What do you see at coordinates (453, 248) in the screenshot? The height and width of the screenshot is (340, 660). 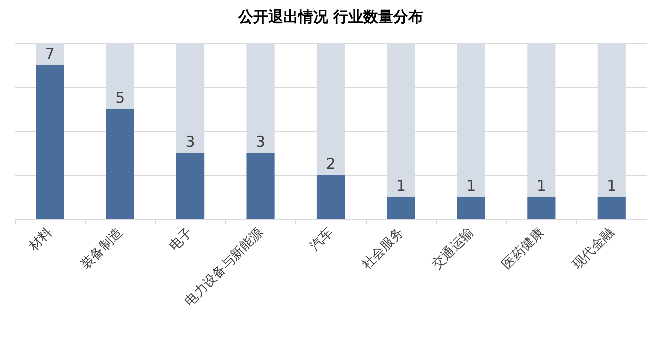 I see `x-tick-label: 交通运输` at bounding box center [453, 248].